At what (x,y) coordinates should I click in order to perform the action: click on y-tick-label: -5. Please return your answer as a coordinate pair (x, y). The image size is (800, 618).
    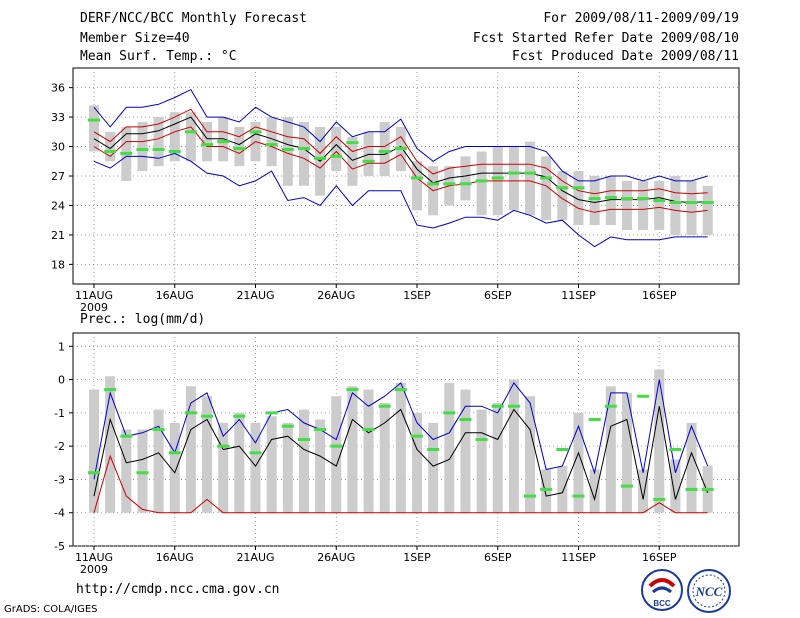
    Looking at the image, I should click on (59, 546).